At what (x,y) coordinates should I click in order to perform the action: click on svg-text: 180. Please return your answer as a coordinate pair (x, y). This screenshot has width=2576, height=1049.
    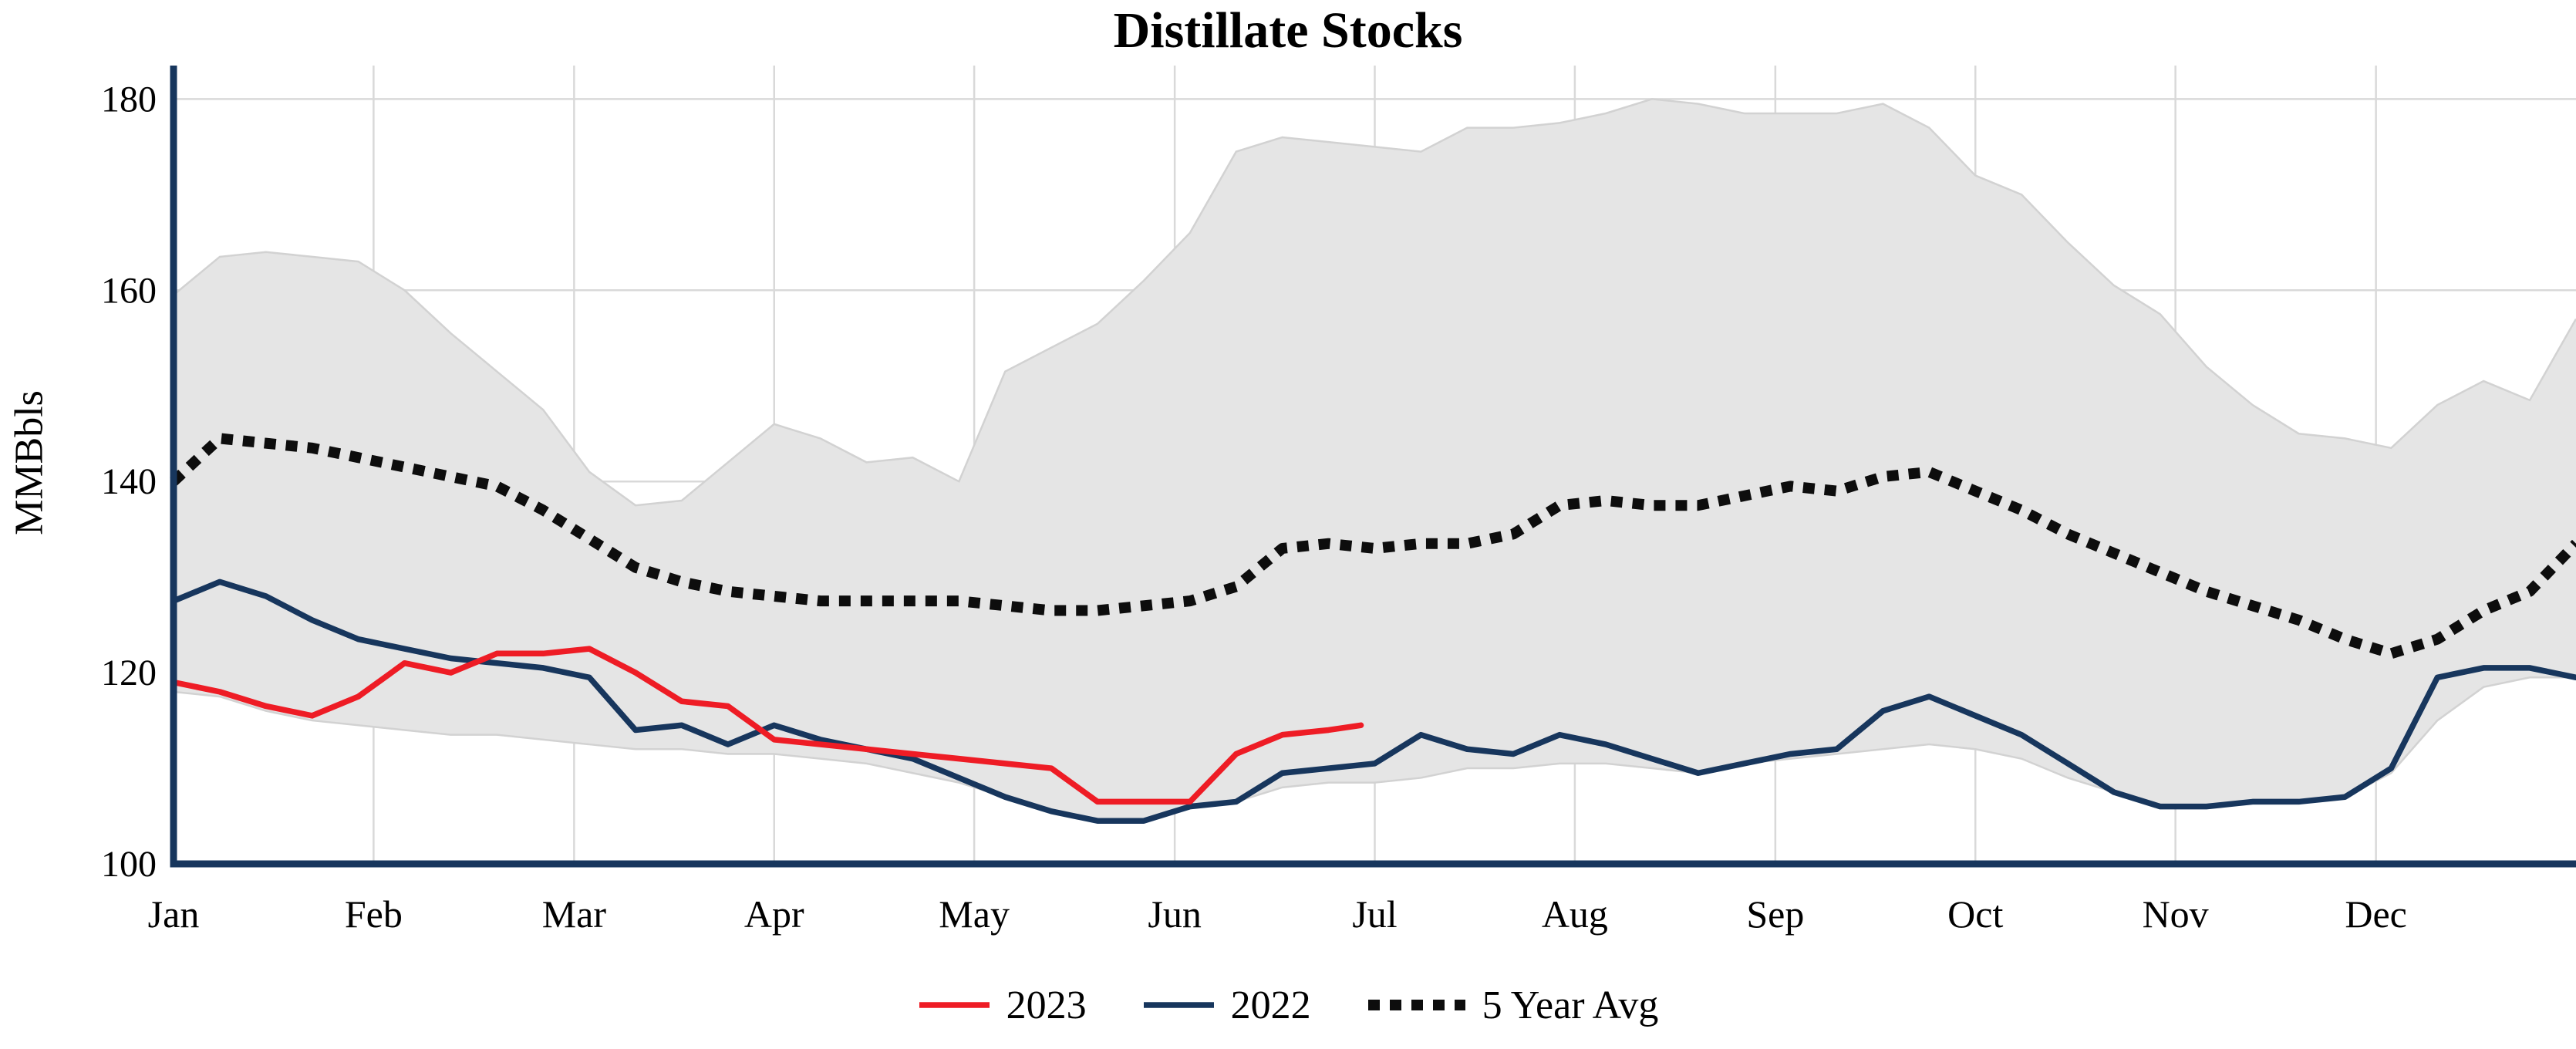
    Looking at the image, I should click on (129, 99).